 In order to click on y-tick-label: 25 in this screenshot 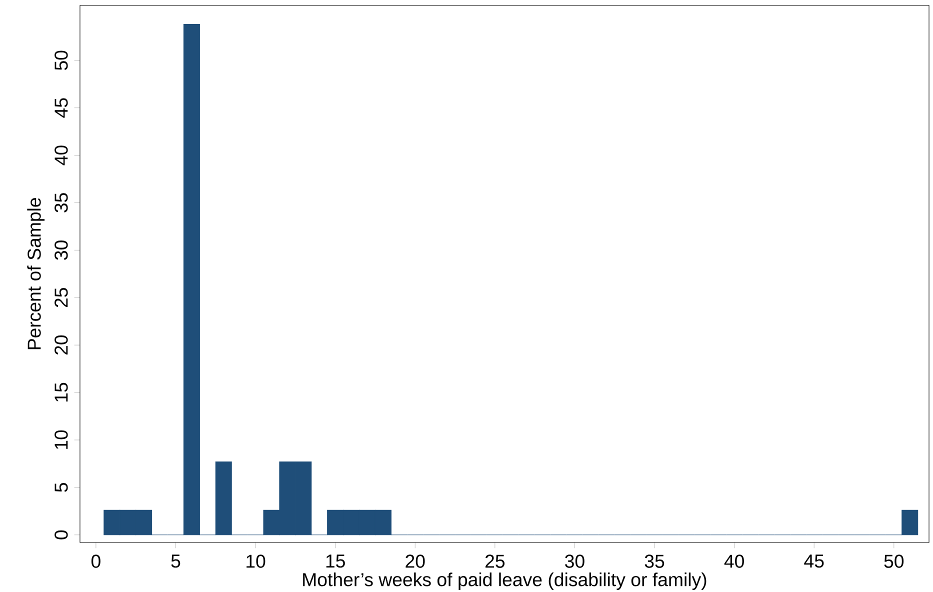, I will do `click(61, 298)`.